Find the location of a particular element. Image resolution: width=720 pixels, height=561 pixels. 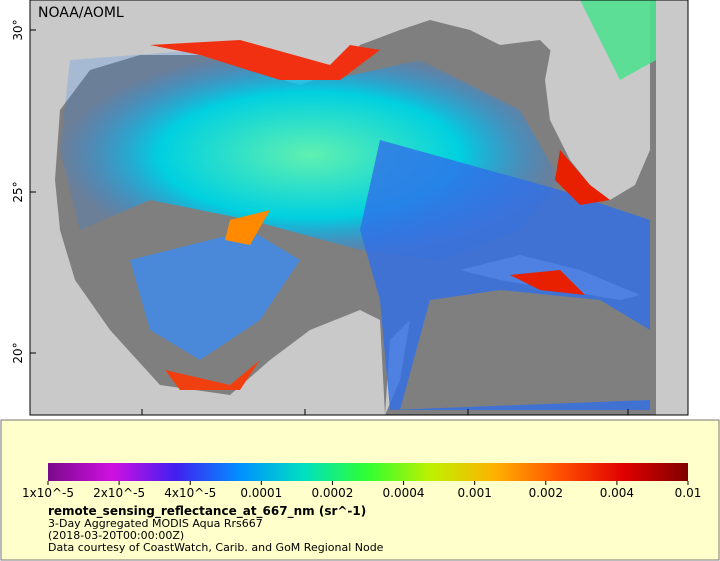

credit-box is located at coordinates (78, 12).